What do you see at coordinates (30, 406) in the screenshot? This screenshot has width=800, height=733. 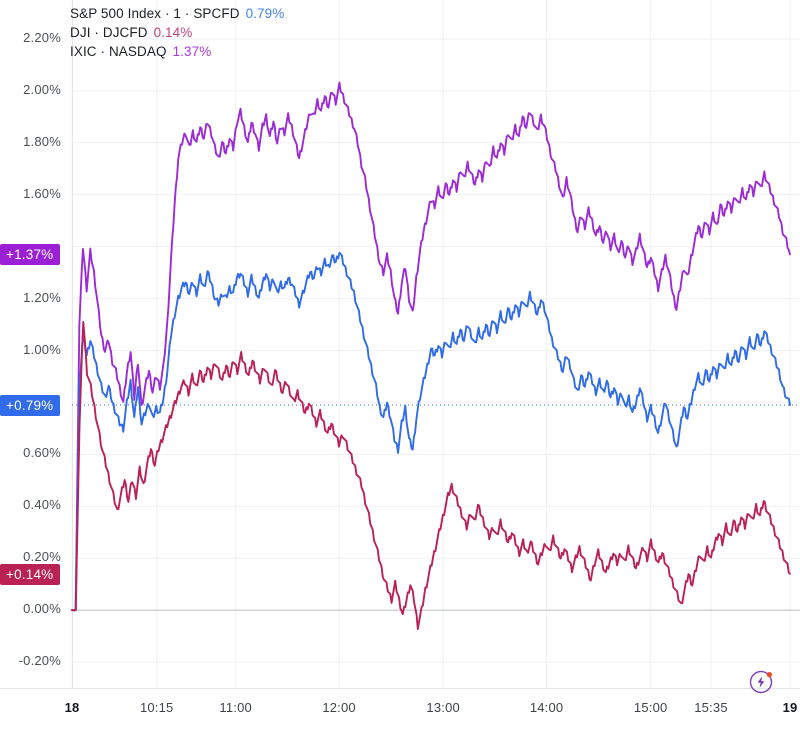 I see `sp500-price-badge: +0.79%` at bounding box center [30, 406].